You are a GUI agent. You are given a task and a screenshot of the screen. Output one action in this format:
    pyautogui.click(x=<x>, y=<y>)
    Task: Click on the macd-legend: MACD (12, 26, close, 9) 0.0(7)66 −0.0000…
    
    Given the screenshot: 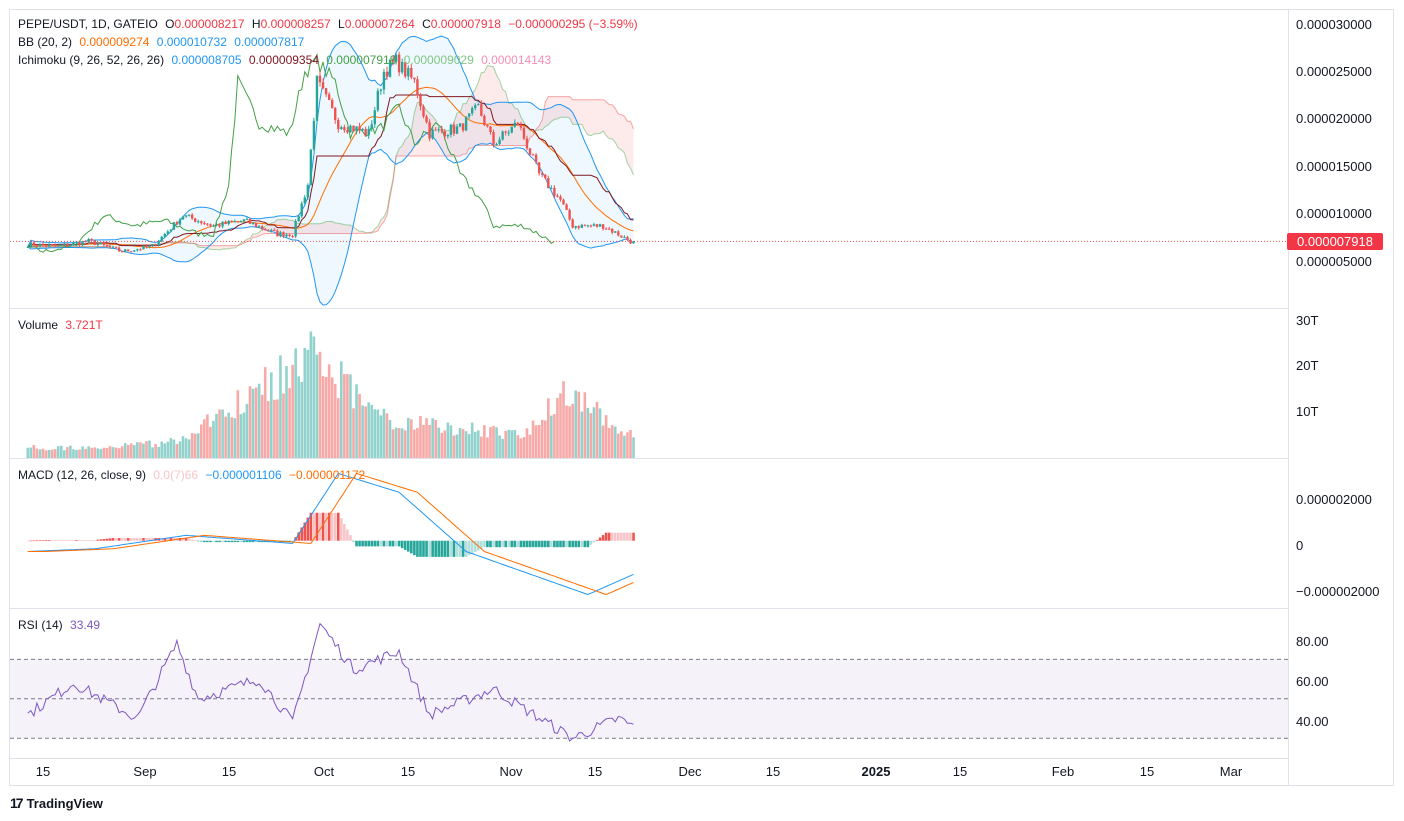 What is the action you would take?
    pyautogui.click(x=193, y=475)
    